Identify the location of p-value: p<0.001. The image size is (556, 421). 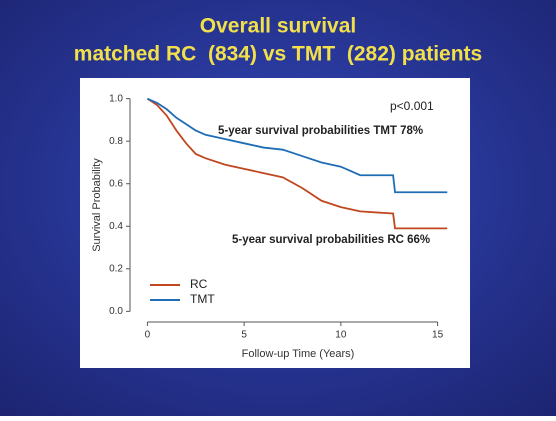
(412, 106).